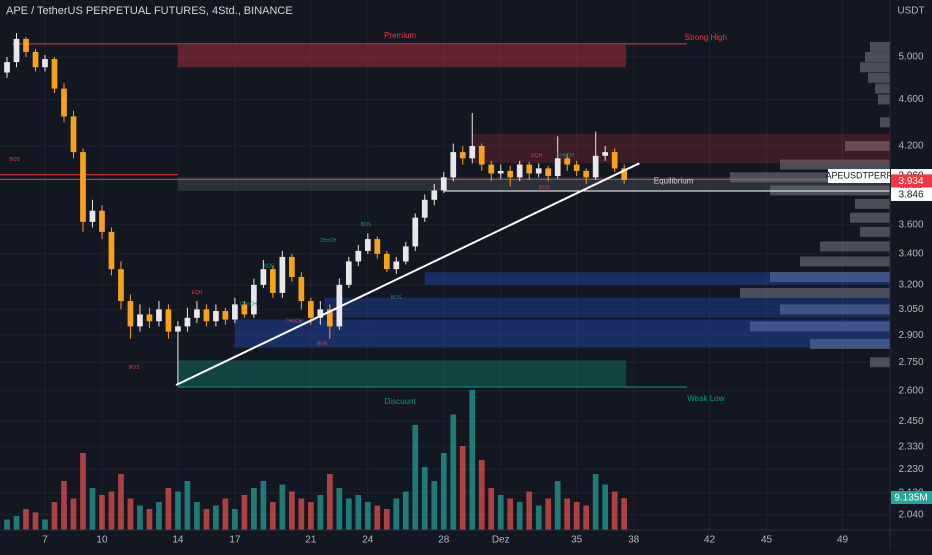  What do you see at coordinates (45, 540) in the screenshot?
I see `x-tick-label: 7` at bounding box center [45, 540].